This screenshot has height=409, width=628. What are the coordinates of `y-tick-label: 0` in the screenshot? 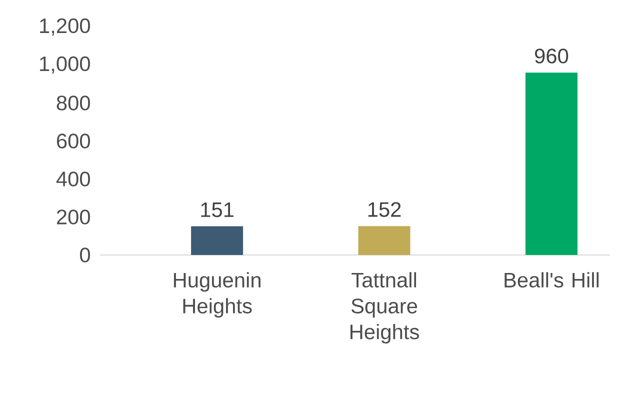 It's located at (85, 255).